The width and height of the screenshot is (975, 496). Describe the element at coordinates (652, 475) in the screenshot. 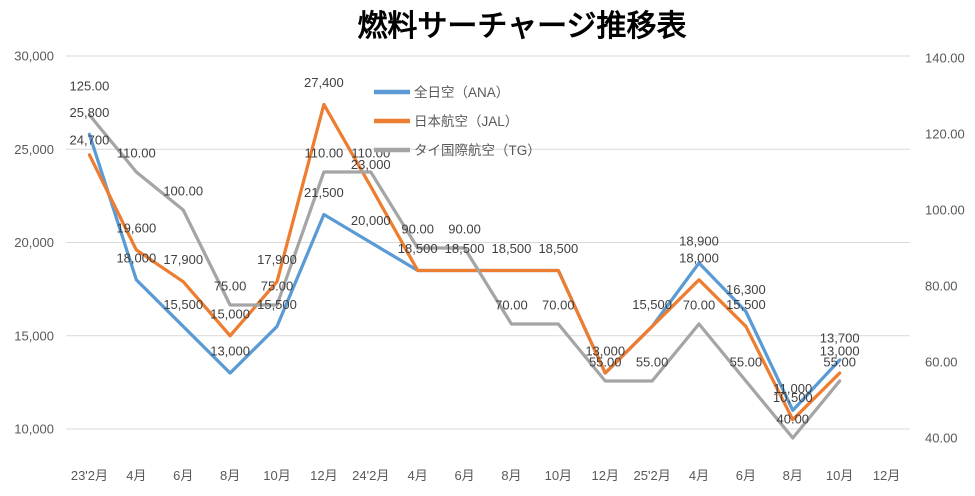

I see `x-axis-tick: 25'2月` at that location.